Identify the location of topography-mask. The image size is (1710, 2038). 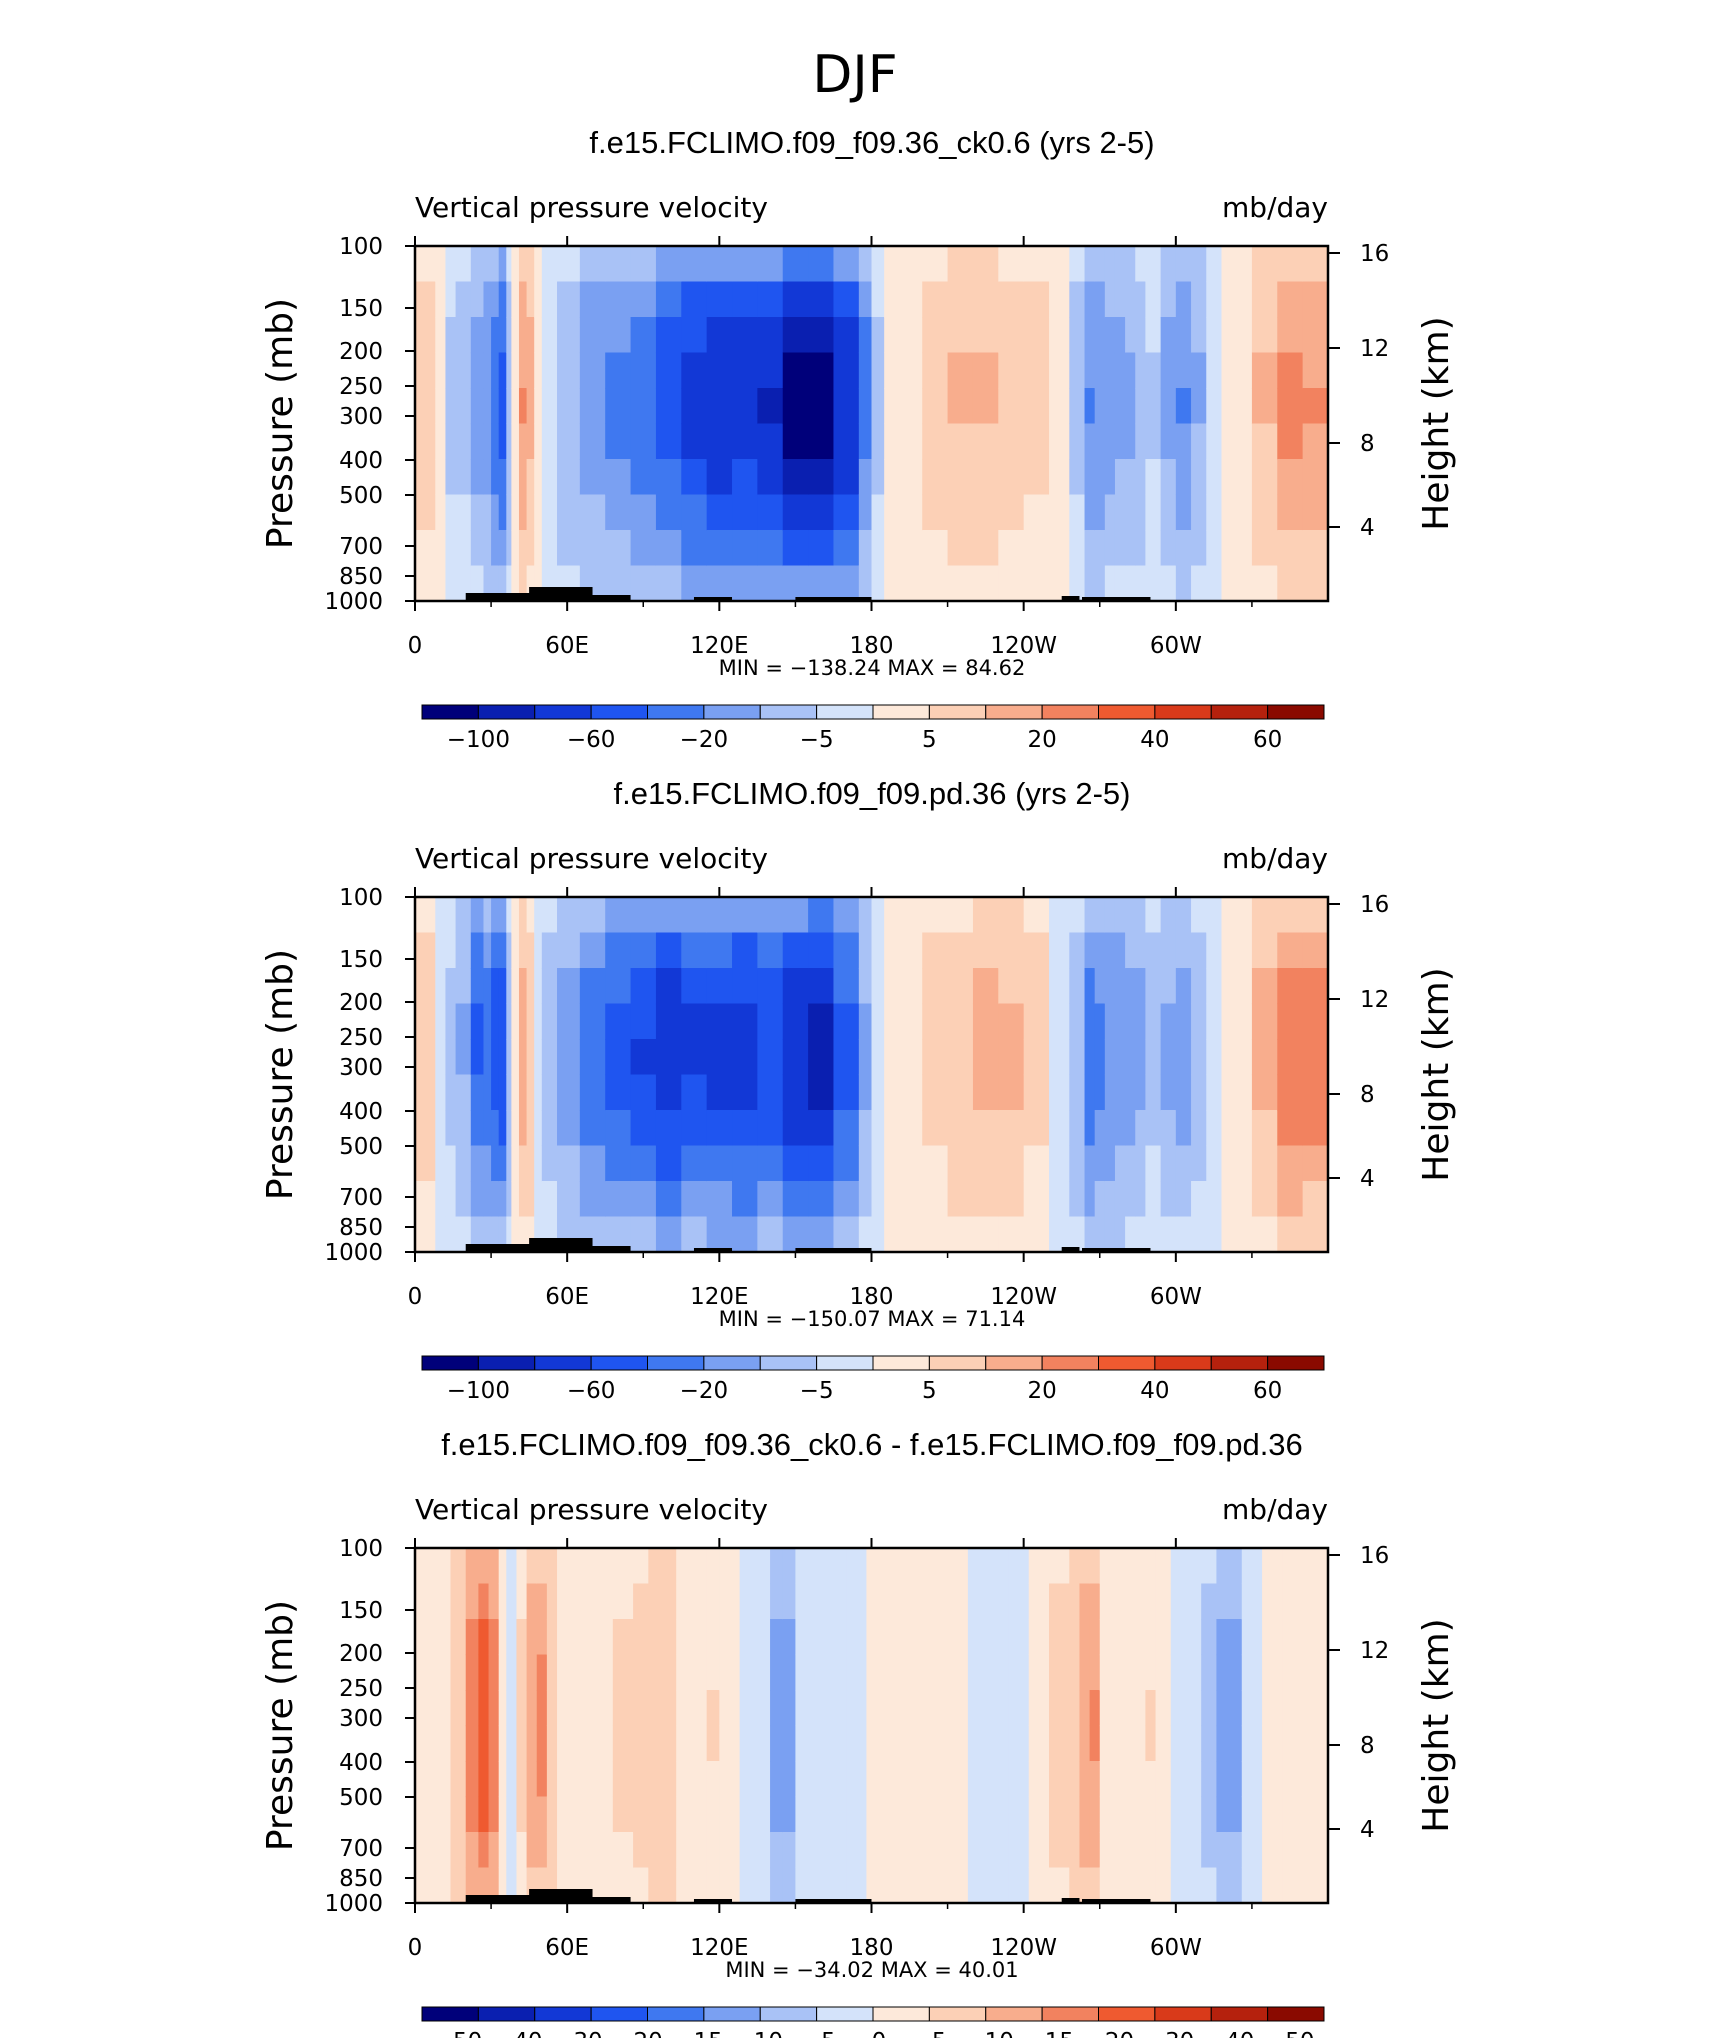
(833, 599).